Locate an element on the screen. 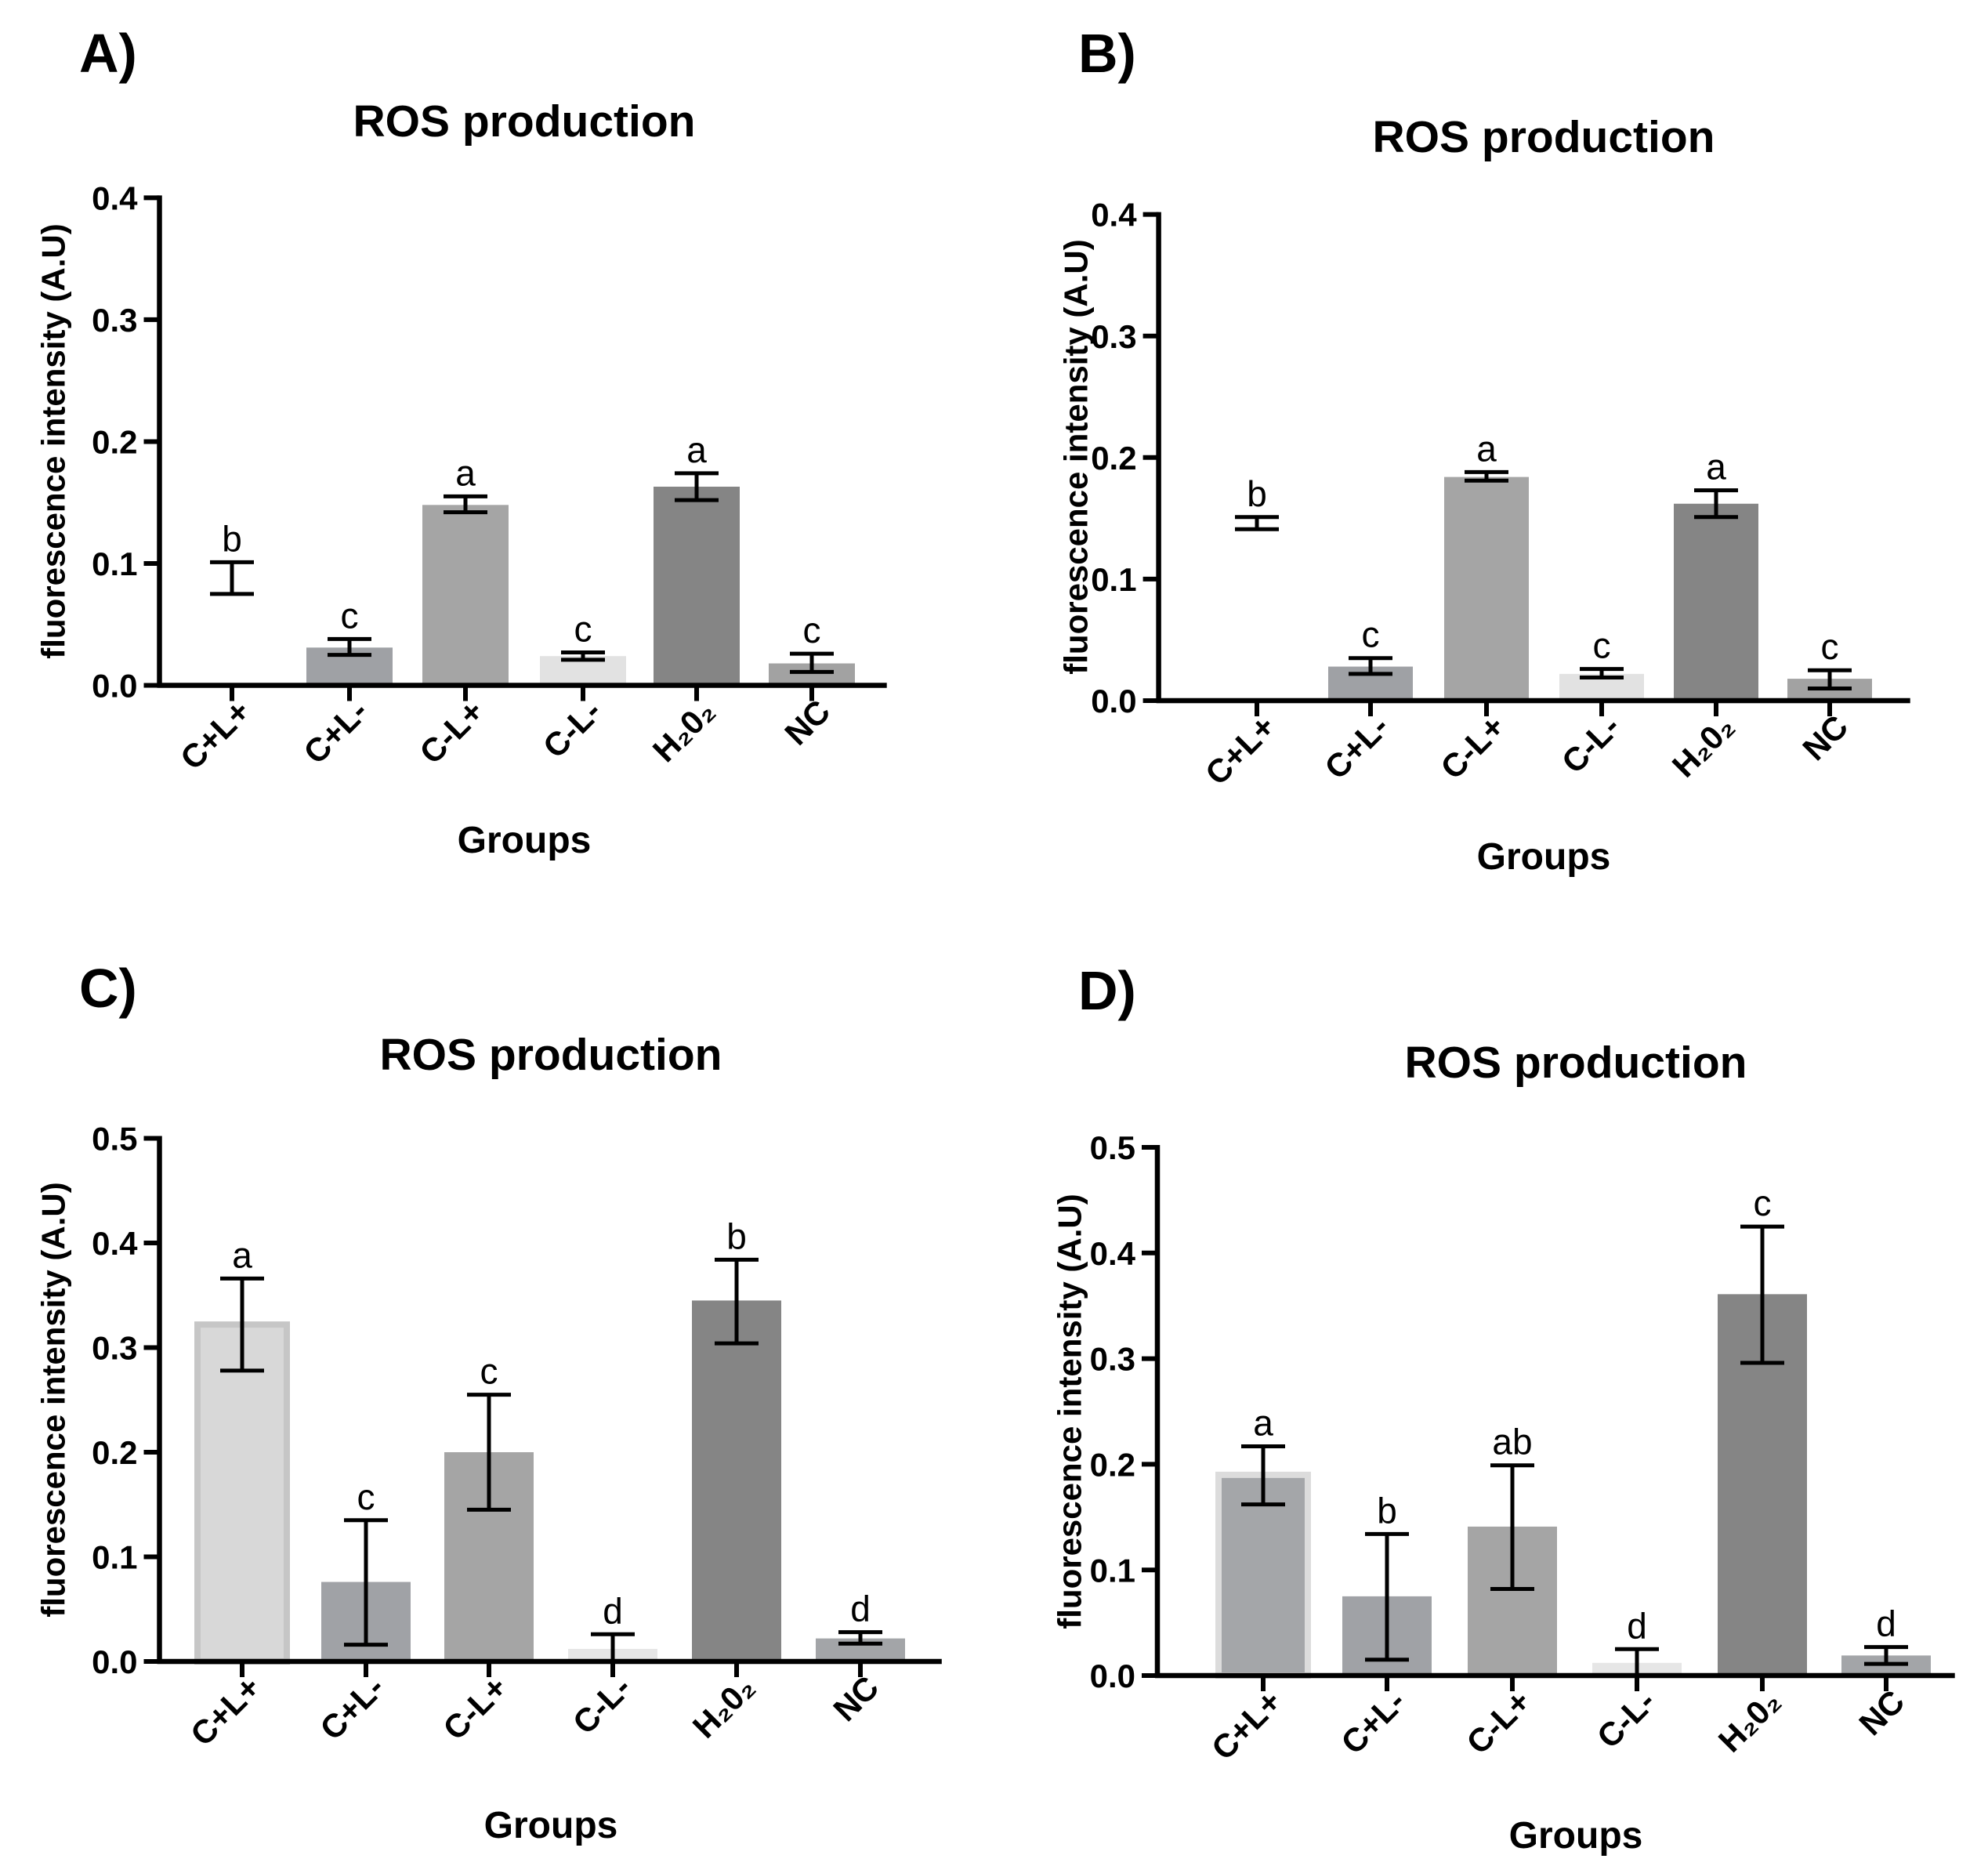 This screenshot has width=1988, height=1866. panel-label: D) is located at coordinates (1107, 991).